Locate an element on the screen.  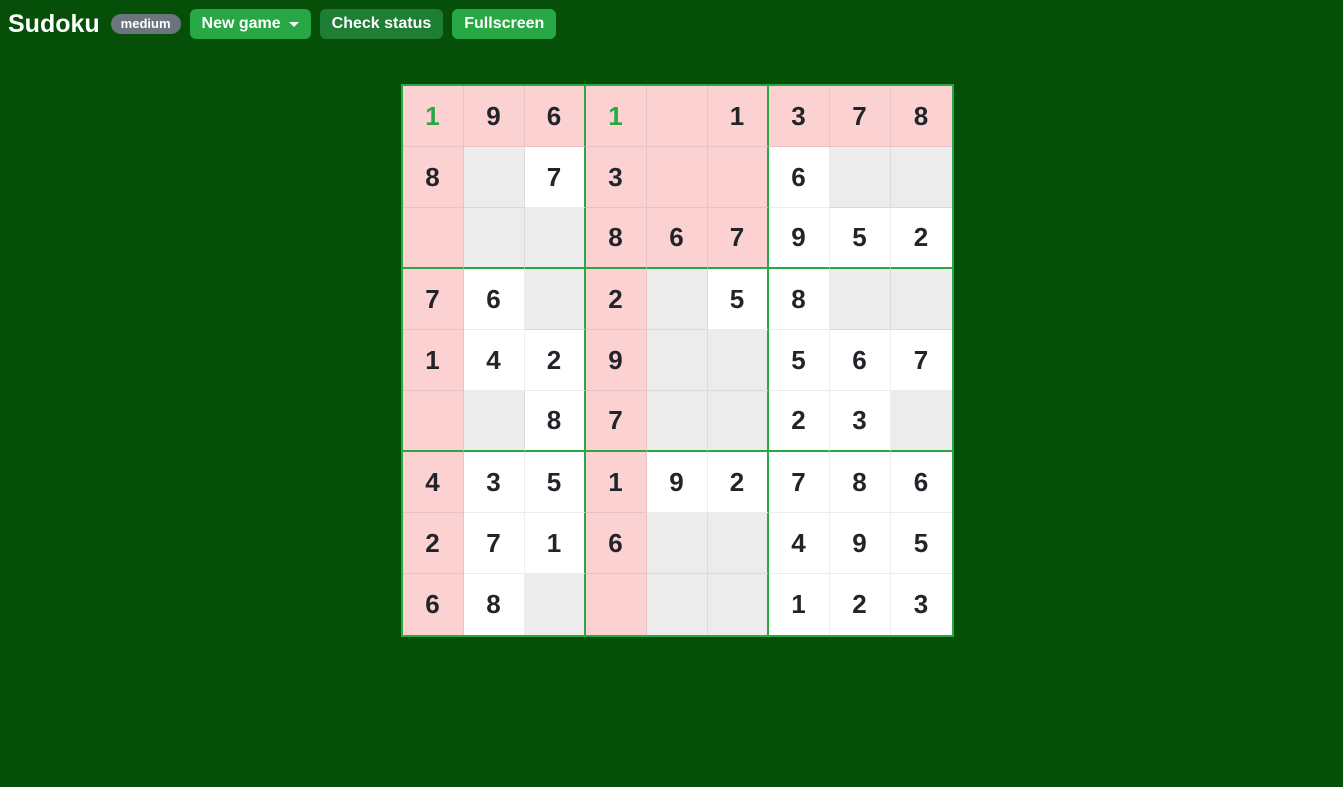
cell-r6c8: 3 is located at coordinates (860, 421).